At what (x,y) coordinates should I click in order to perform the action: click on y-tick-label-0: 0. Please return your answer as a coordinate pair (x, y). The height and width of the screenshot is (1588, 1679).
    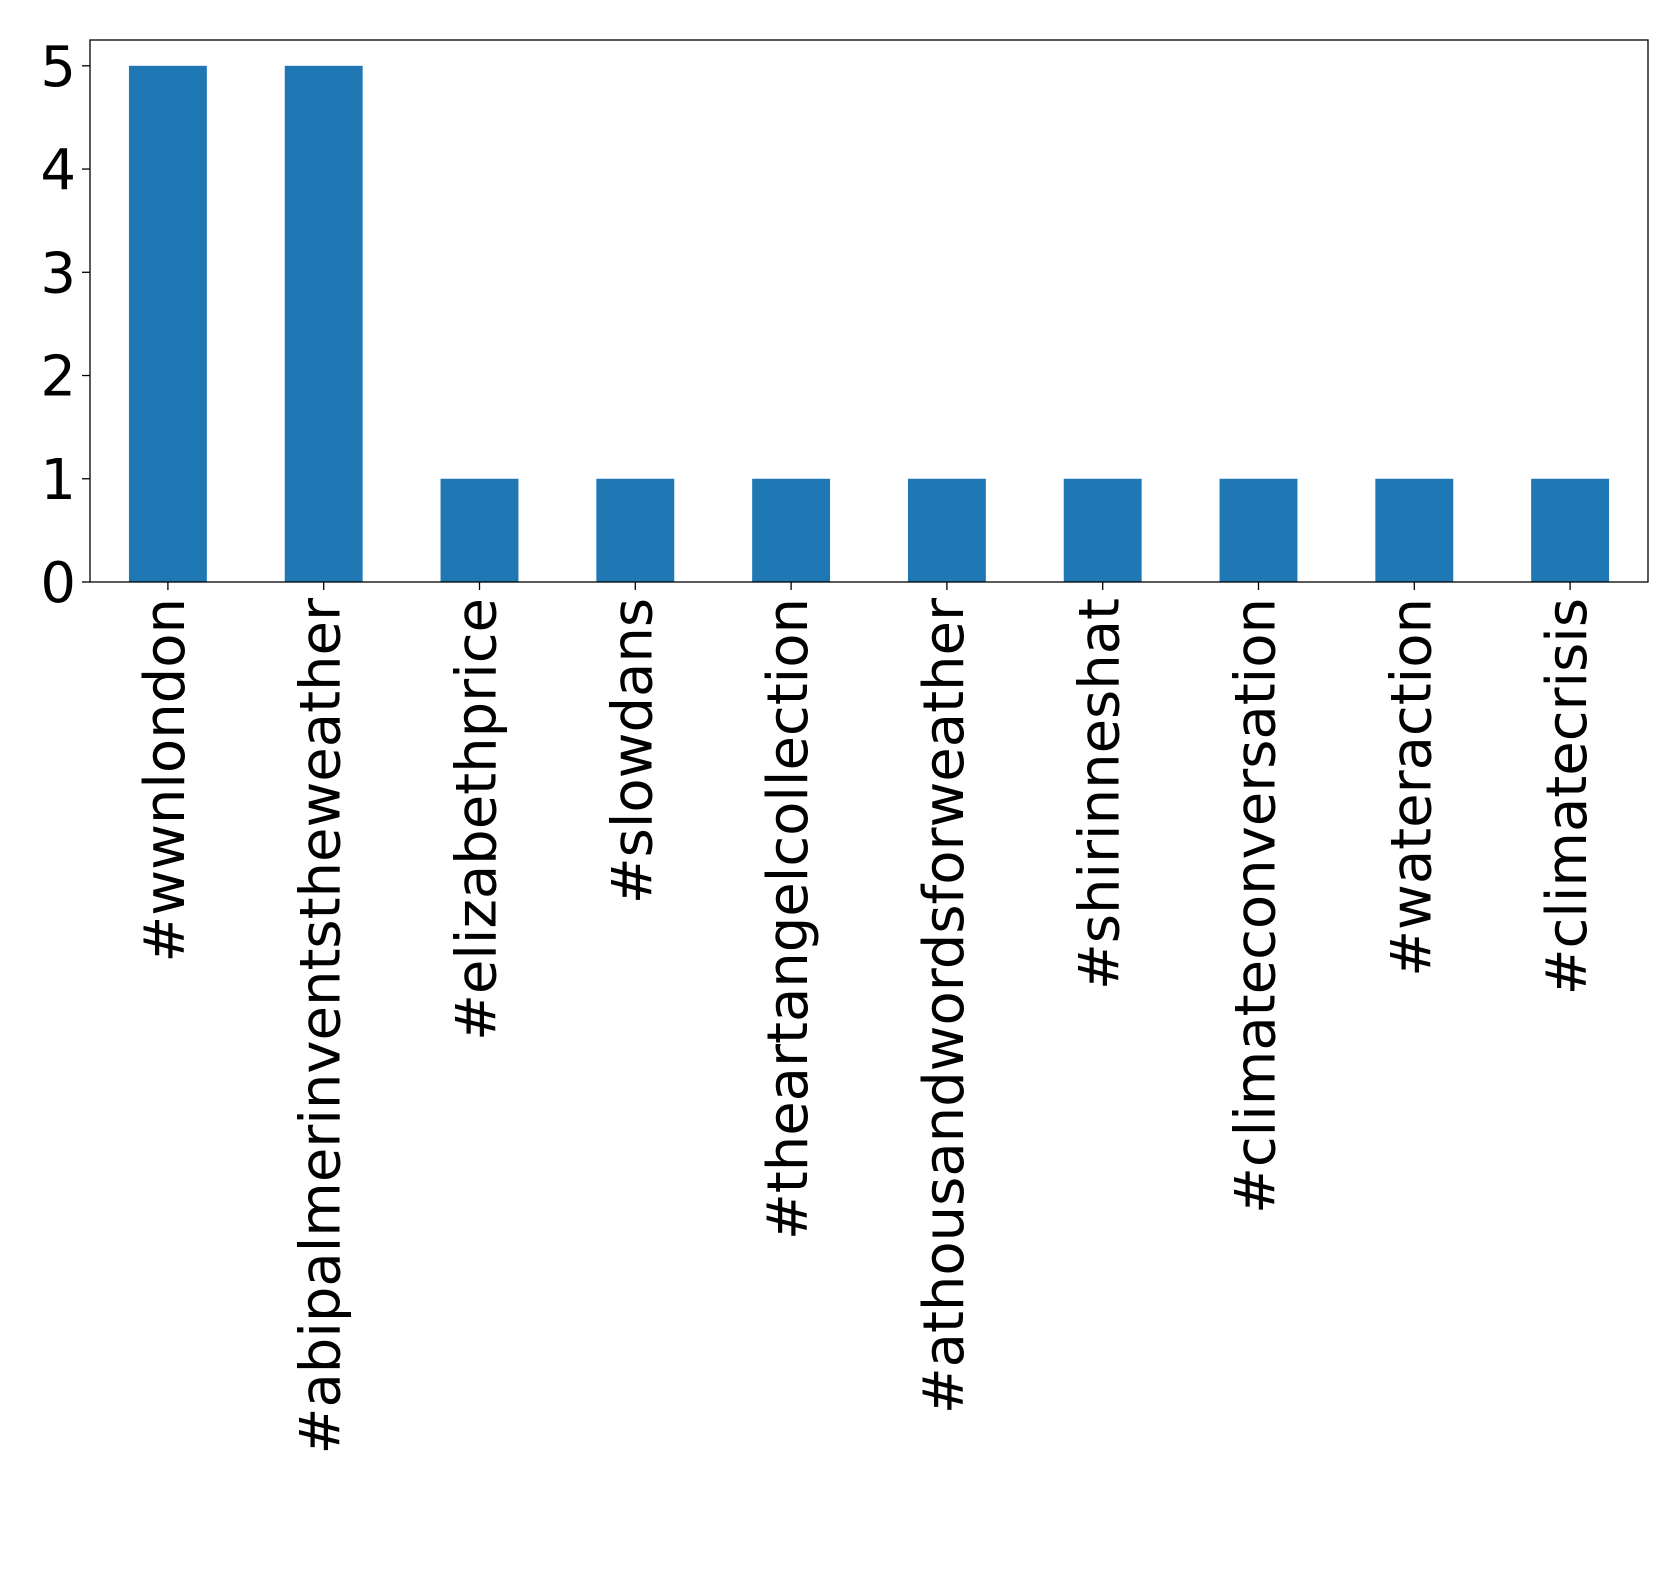
    Looking at the image, I should click on (58, 583).